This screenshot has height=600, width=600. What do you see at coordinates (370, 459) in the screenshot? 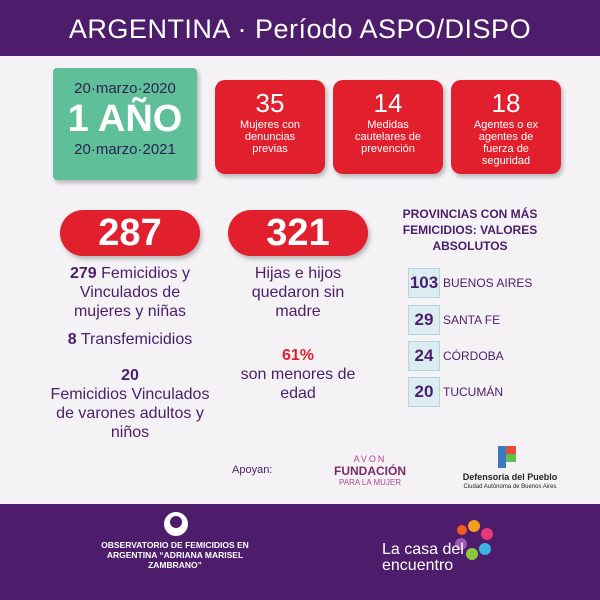
I see `sponsor-brand: AVON` at bounding box center [370, 459].